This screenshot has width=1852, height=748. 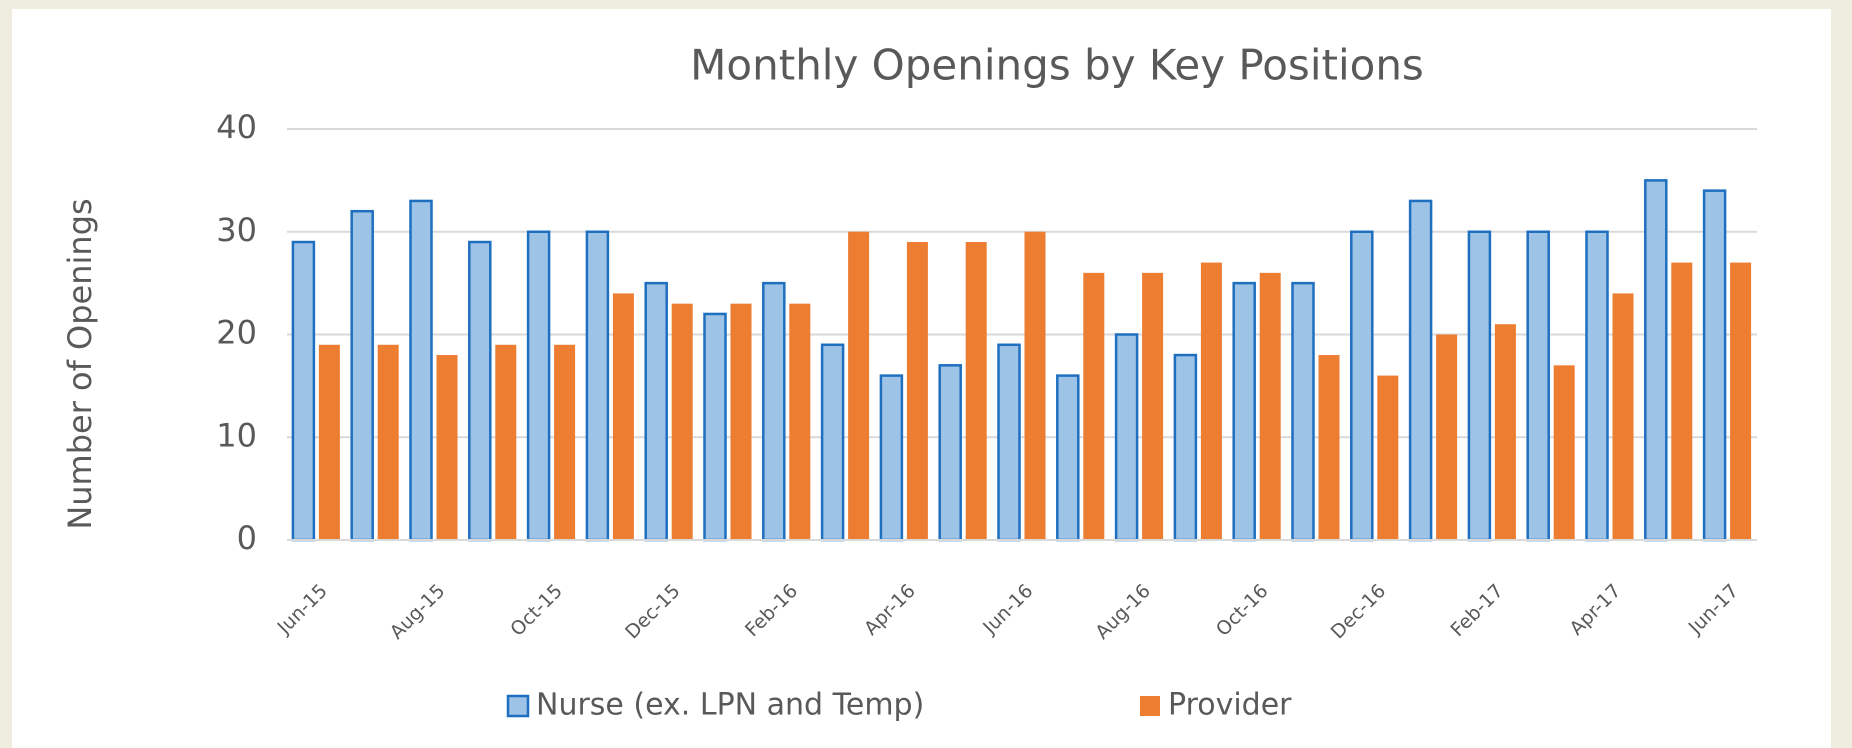 I want to click on y-tick-label: 10, so click(x=236, y=435).